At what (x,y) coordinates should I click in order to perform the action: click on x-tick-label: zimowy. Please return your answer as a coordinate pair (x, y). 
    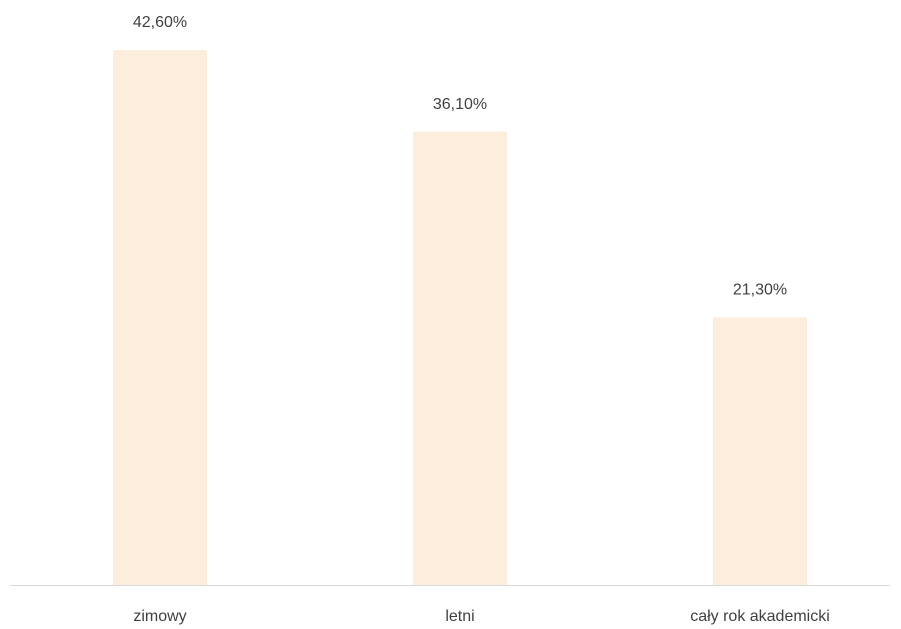
    Looking at the image, I should click on (159, 616).